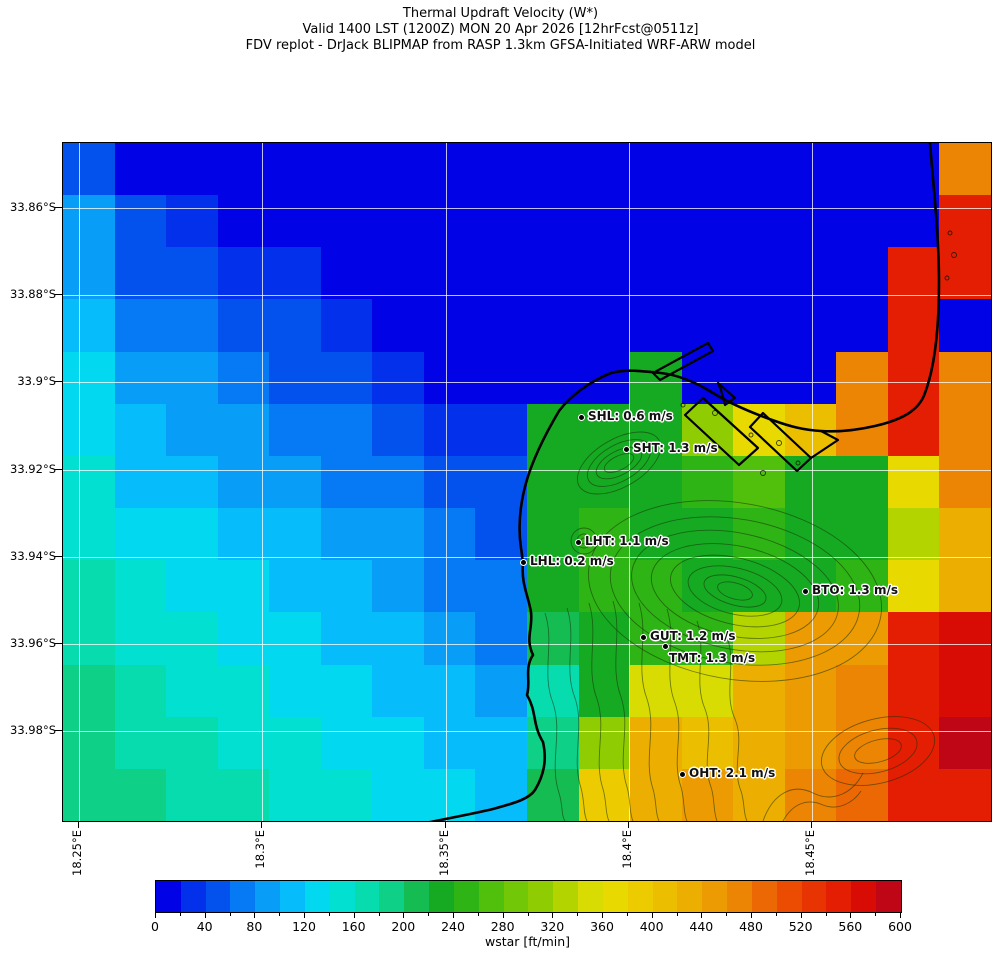 The height and width of the screenshot is (962, 1001). I want to click on colorbar-caption: wstar [ft/min], so click(527, 941).